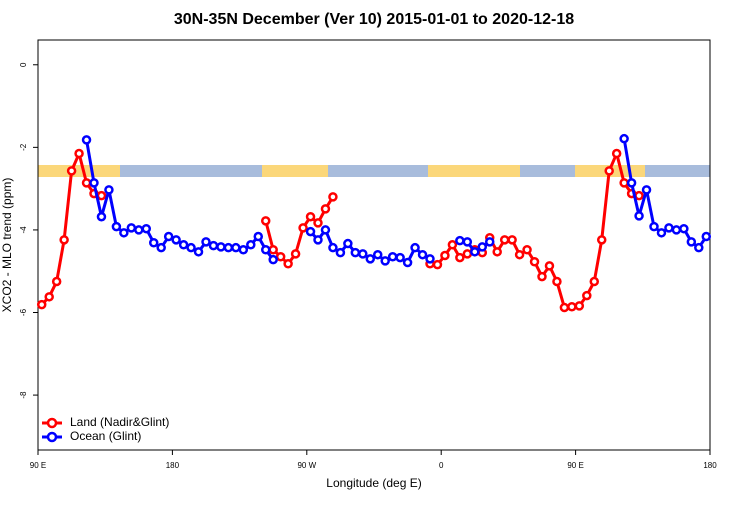  What do you see at coordinates (23, 230) in the screenshot?
I see `y-tick-label: -4` at bounding box center [23, 230].